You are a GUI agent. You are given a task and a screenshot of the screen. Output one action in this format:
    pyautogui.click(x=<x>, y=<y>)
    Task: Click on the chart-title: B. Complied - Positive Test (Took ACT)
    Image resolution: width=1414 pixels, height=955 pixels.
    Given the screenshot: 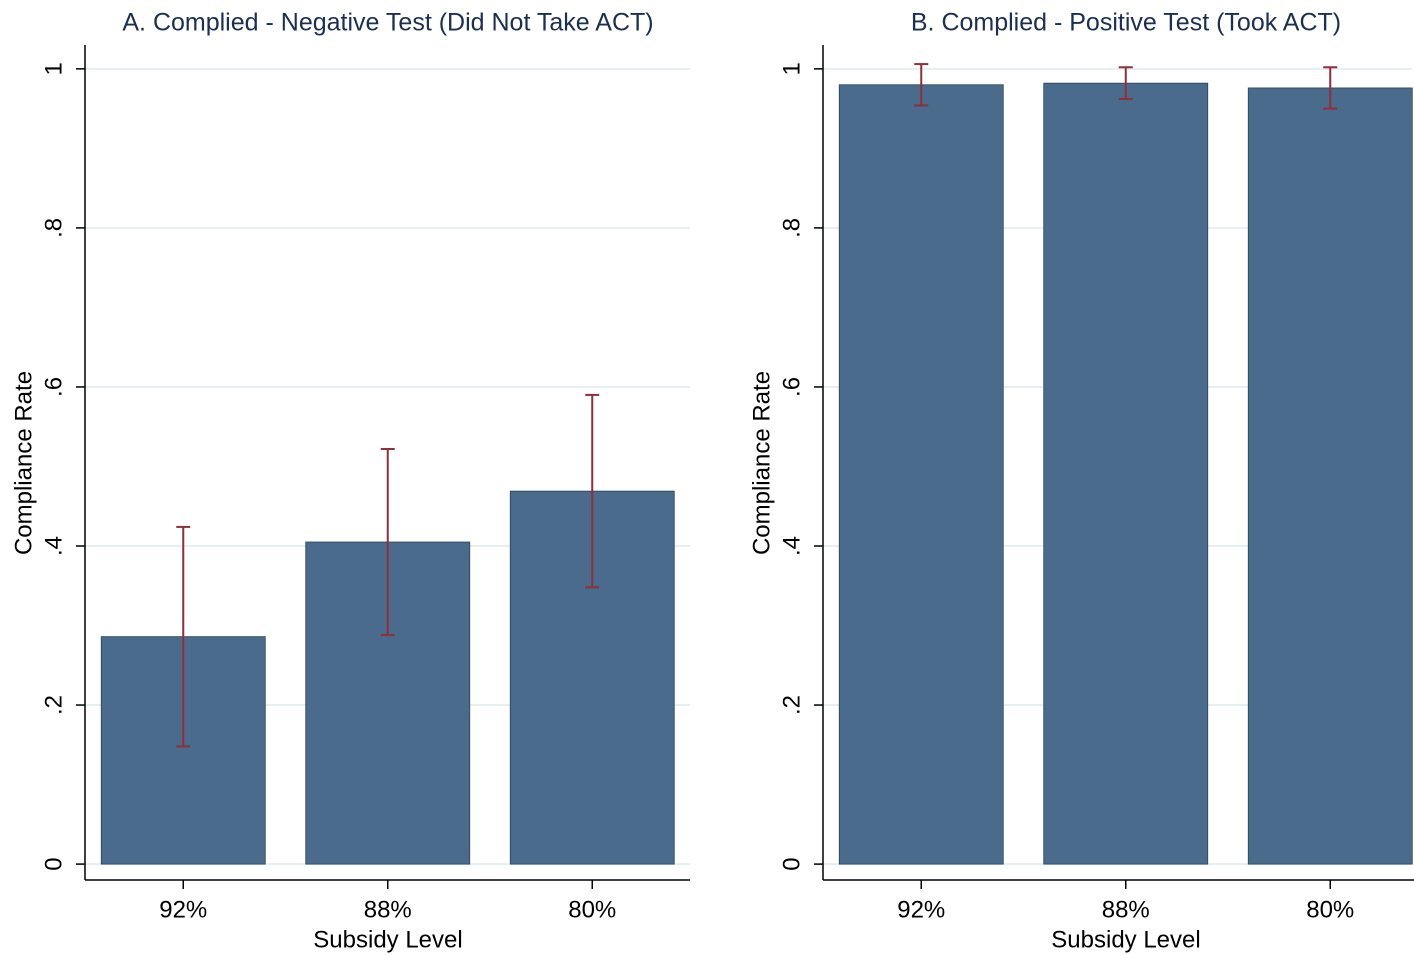 What is the action you would take?
    pyautogui.click(x=1126, y=23)
    